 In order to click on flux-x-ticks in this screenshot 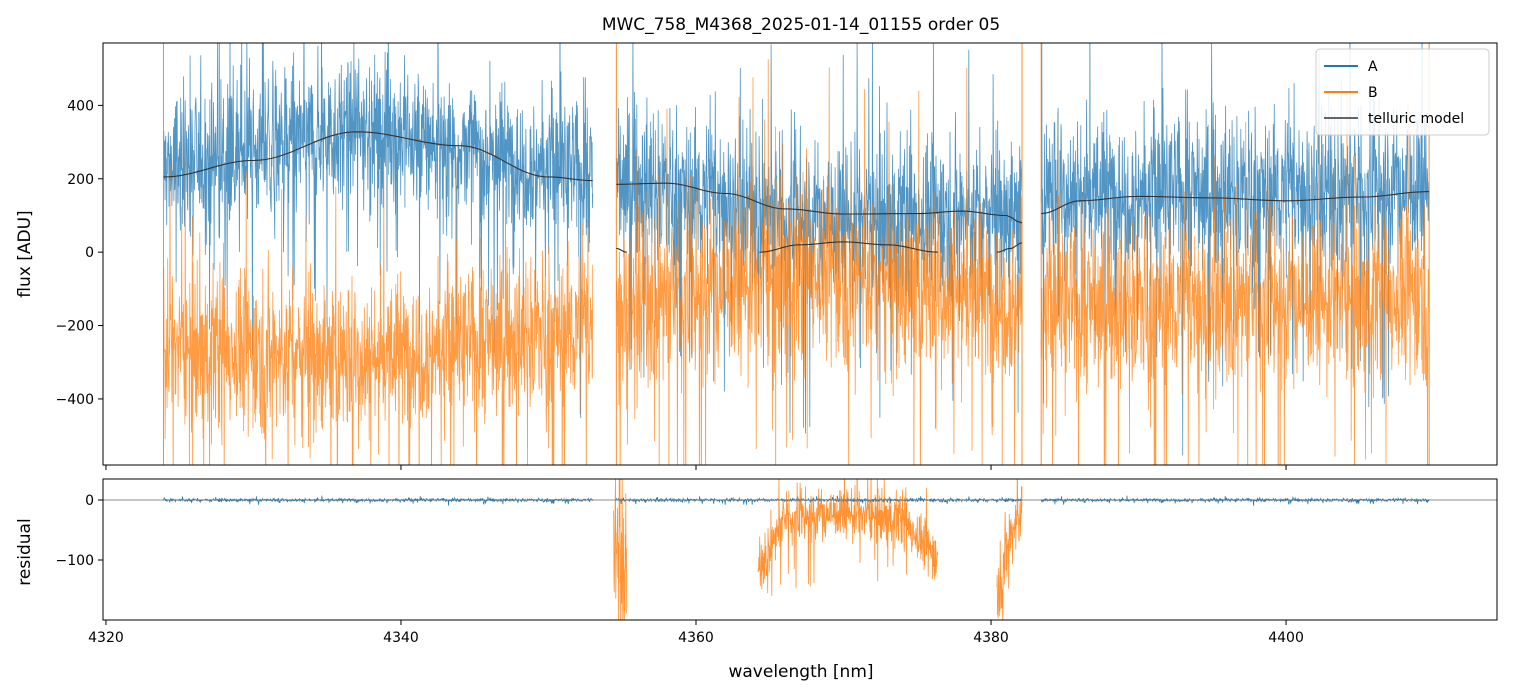, I will do `click(696, 467)`.